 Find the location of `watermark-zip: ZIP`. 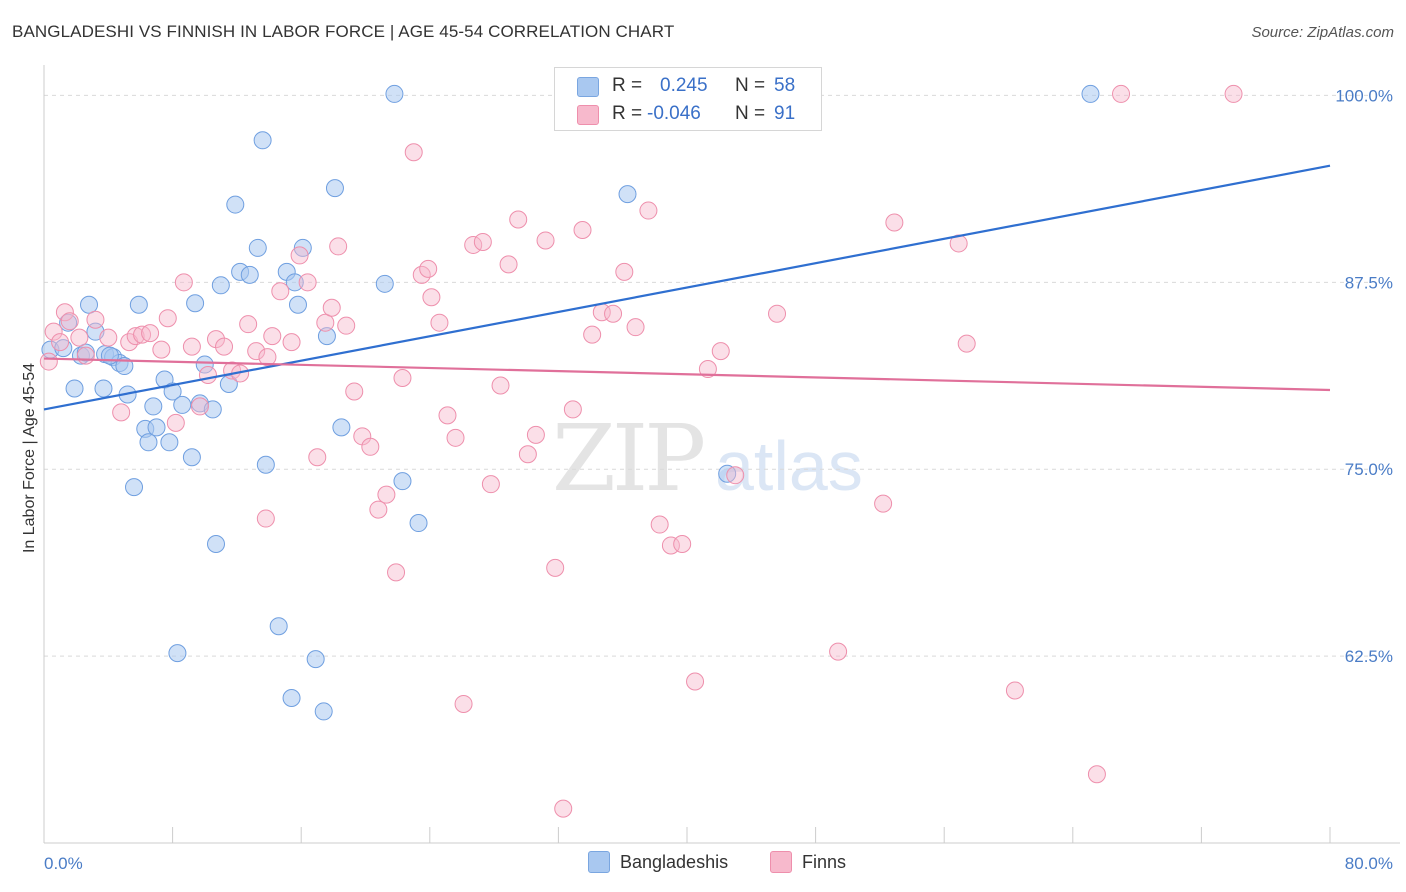

watermark-zip: ZIP is located at coordinates (627, 458).